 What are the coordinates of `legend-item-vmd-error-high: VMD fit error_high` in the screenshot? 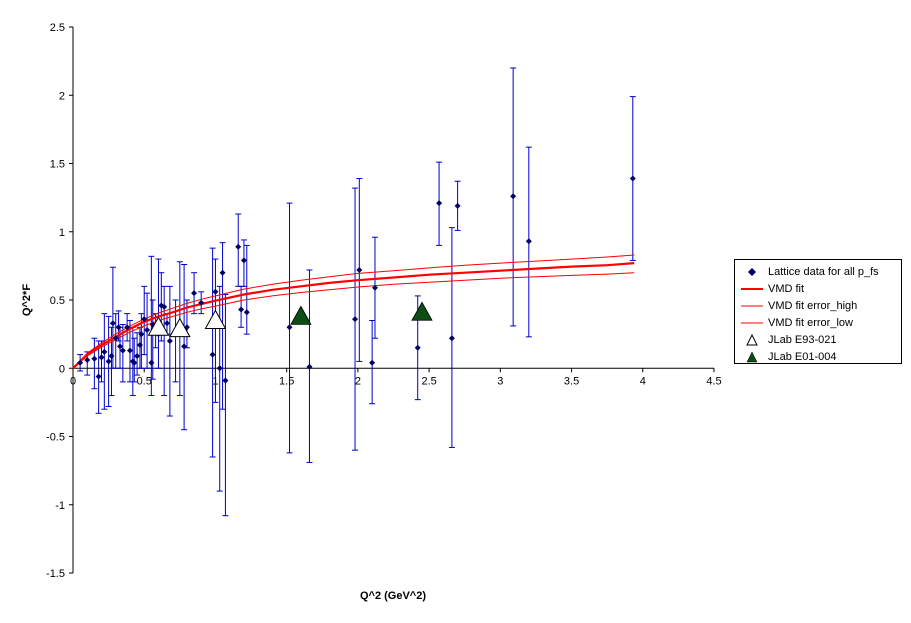 It's located at (818, 306).